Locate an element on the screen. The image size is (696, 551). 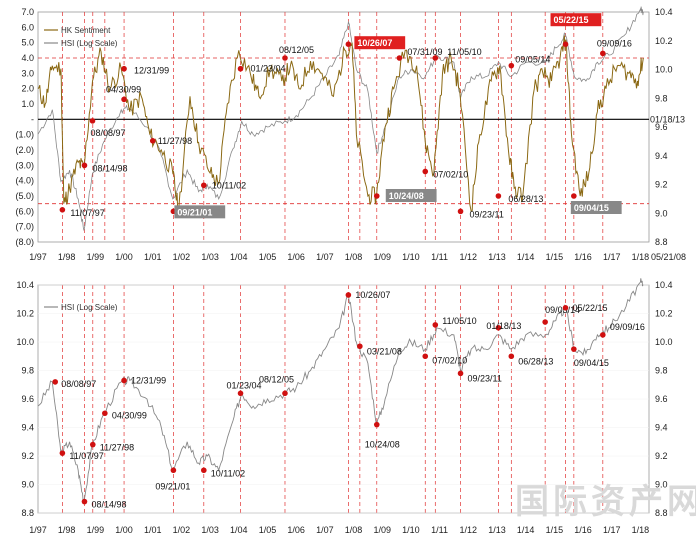
bottom-x-tick-label: 1/01 is located at coordinates (153, 530).